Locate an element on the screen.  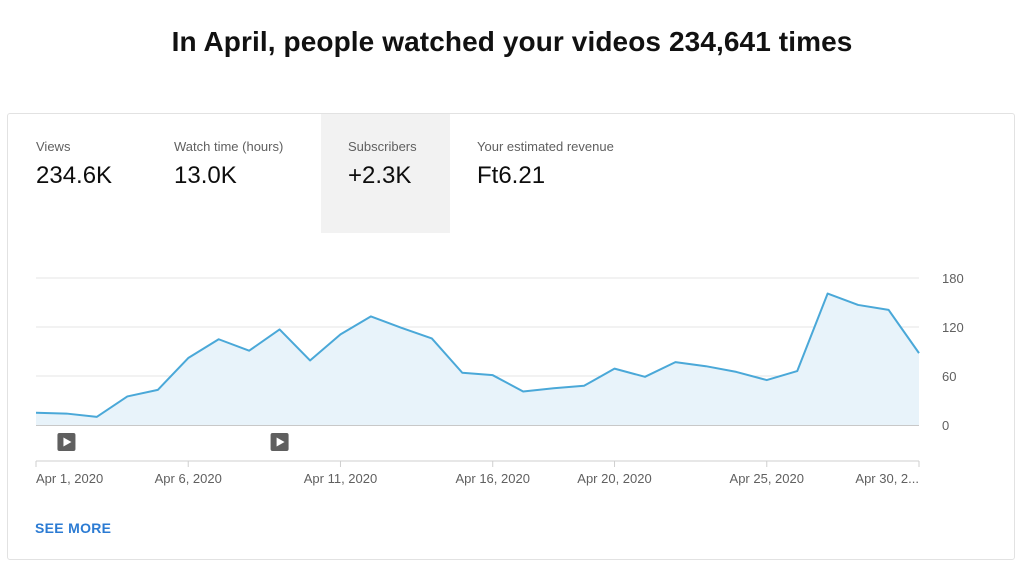
x-tick-label: Apr 11, 2020 is located at coordinates (340, 478).